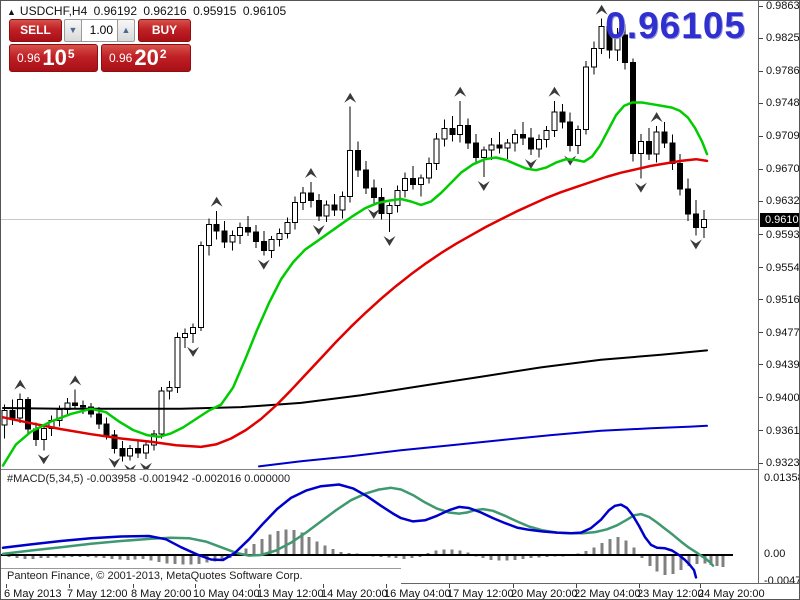  Describe the element at coordinates (355, 379) in the screenshot. I see `ma-black-line` at that location.